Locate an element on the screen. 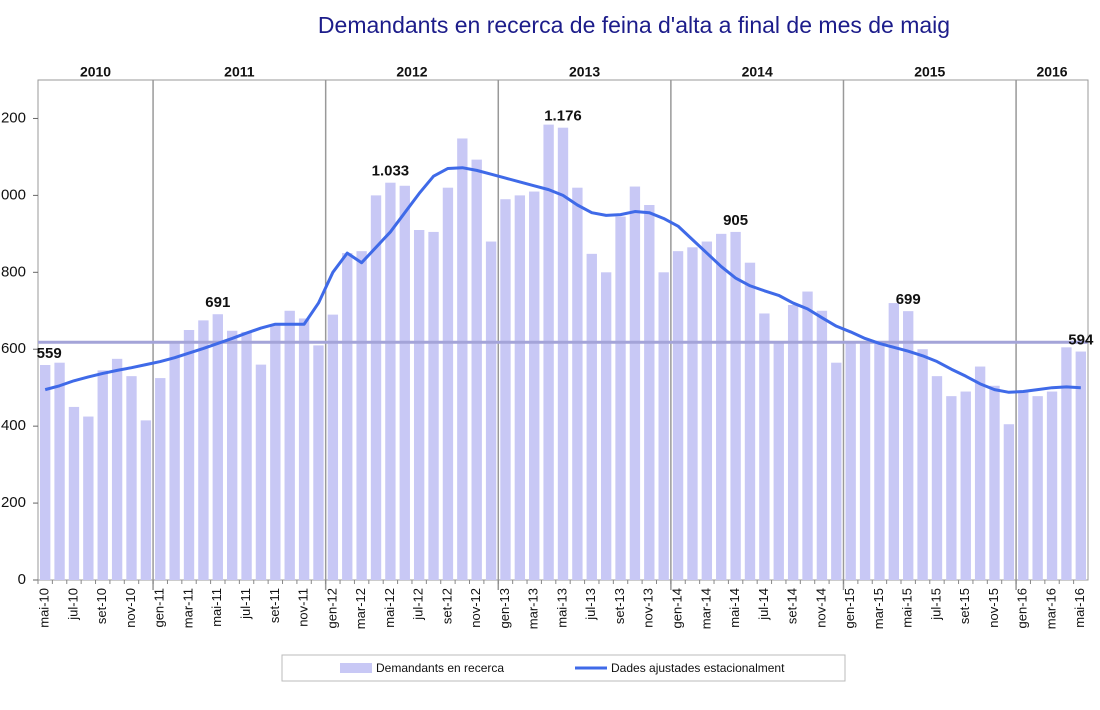  x-tick-label: mai-10 is located at coordinates (44, 608).